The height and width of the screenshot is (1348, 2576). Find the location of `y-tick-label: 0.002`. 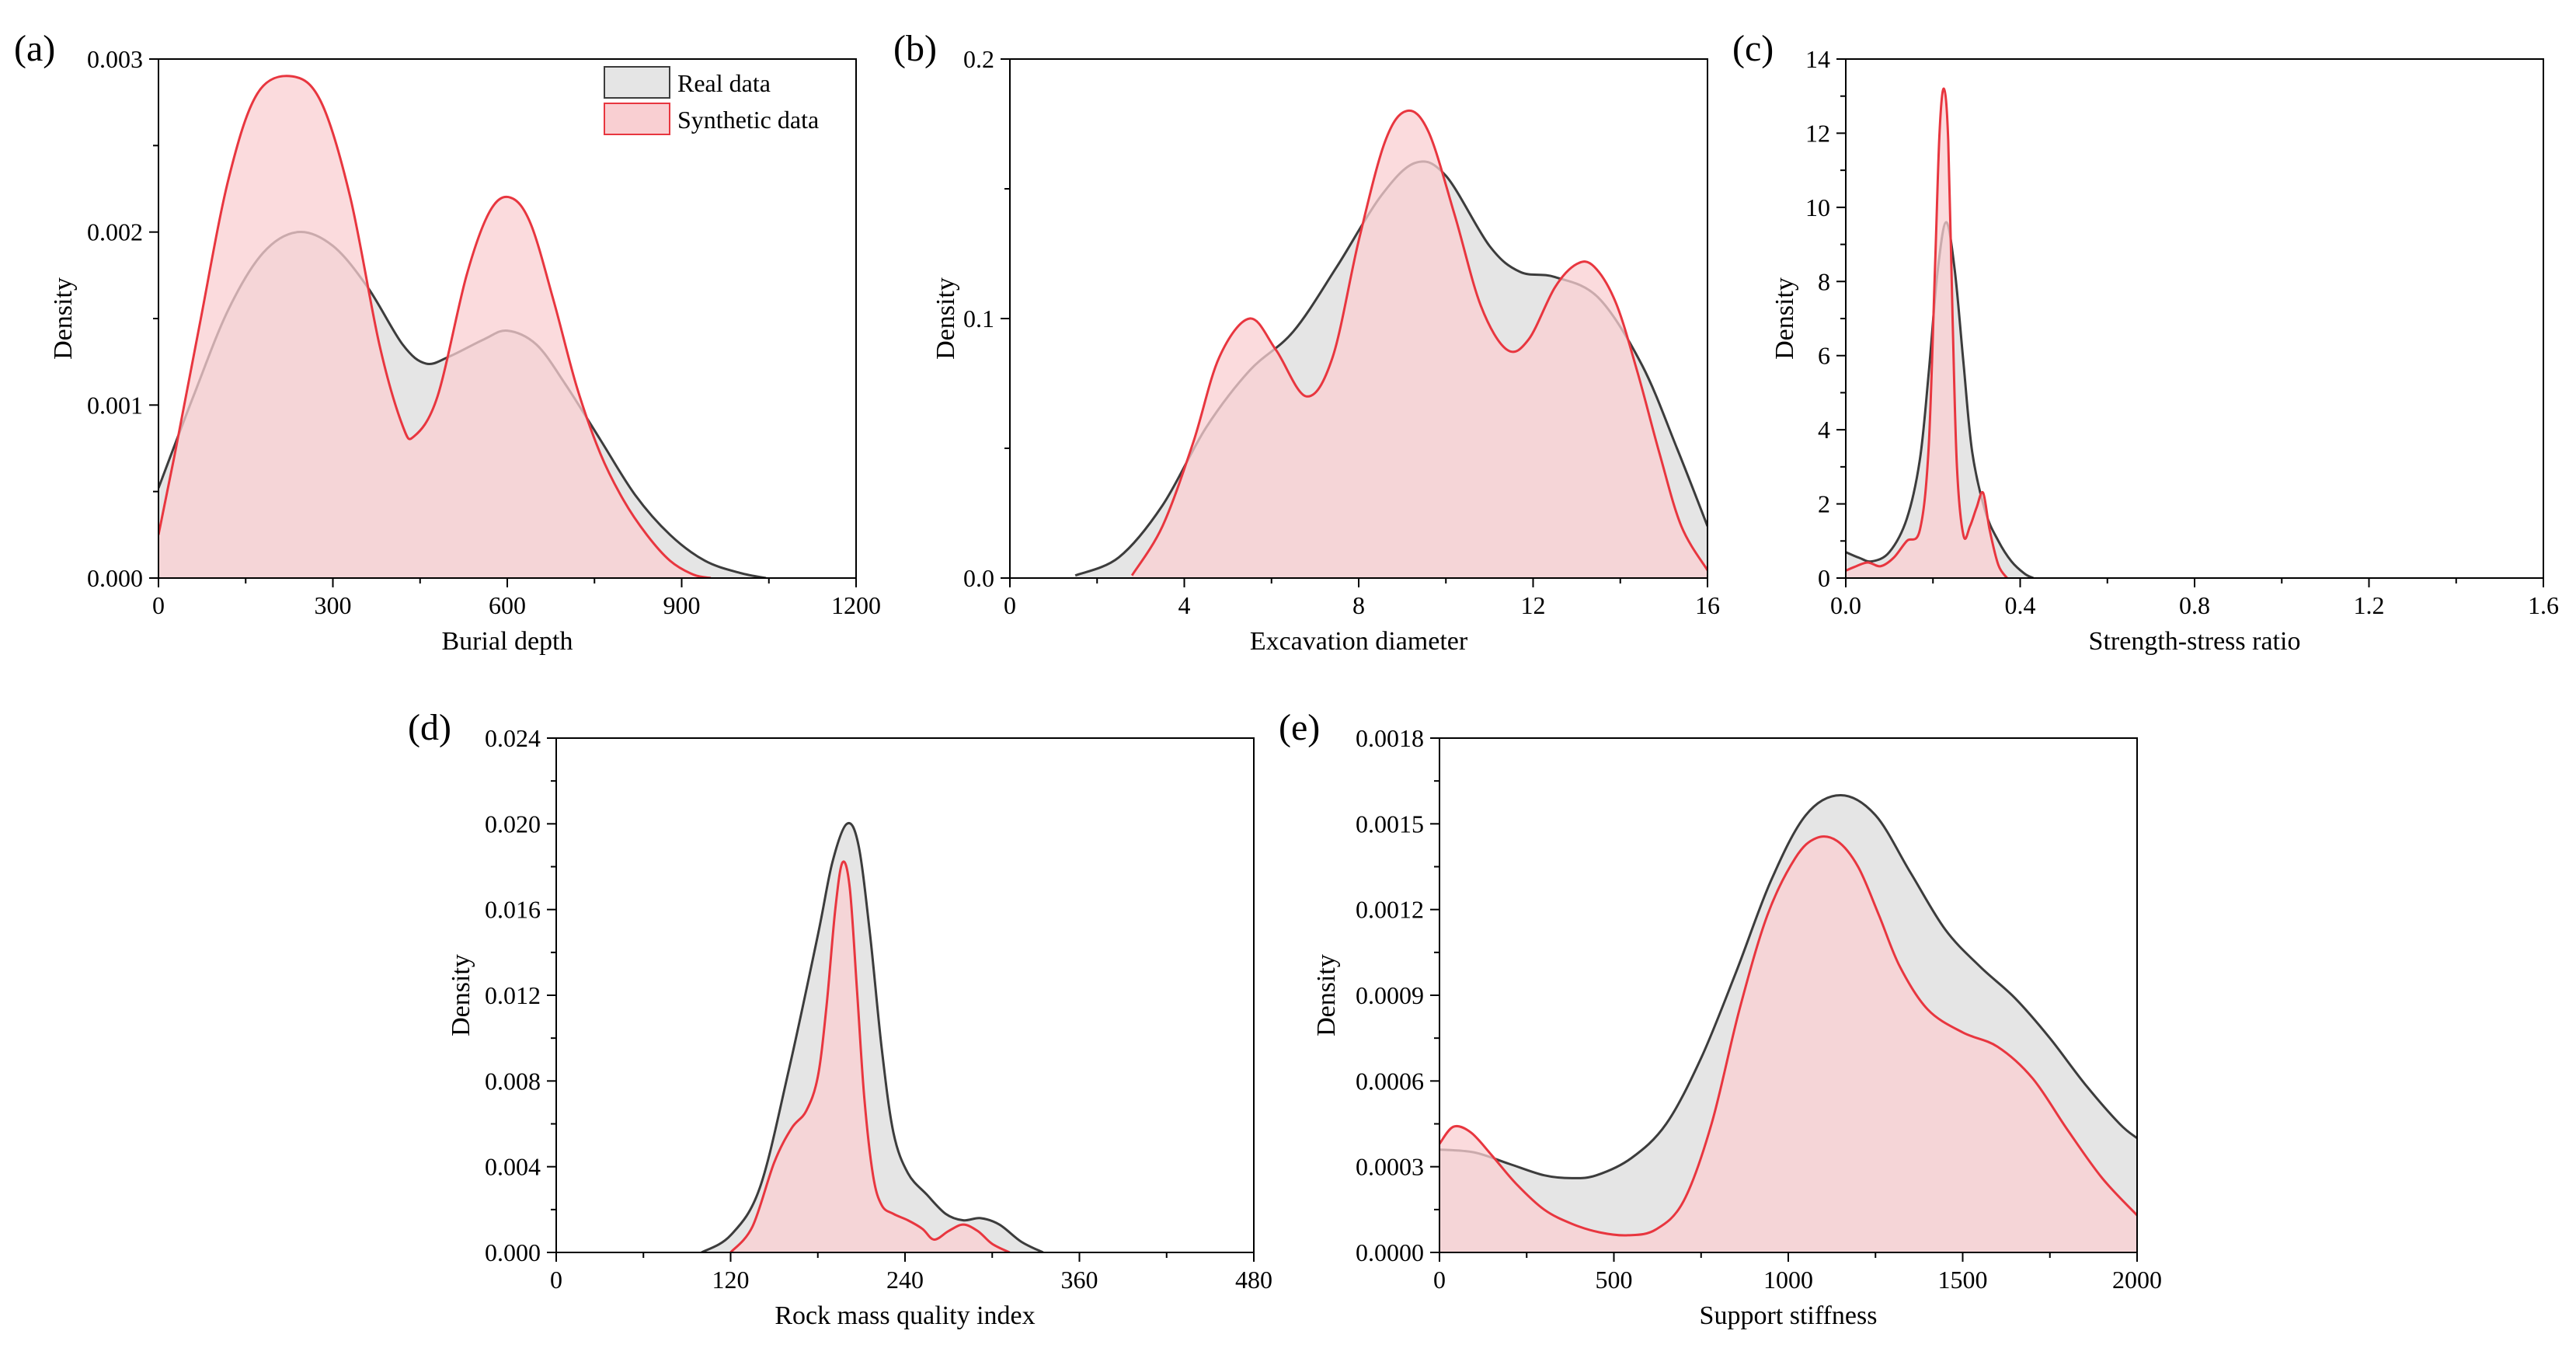

y-tick-label: 0.002 is located at coordinates (115, 232).